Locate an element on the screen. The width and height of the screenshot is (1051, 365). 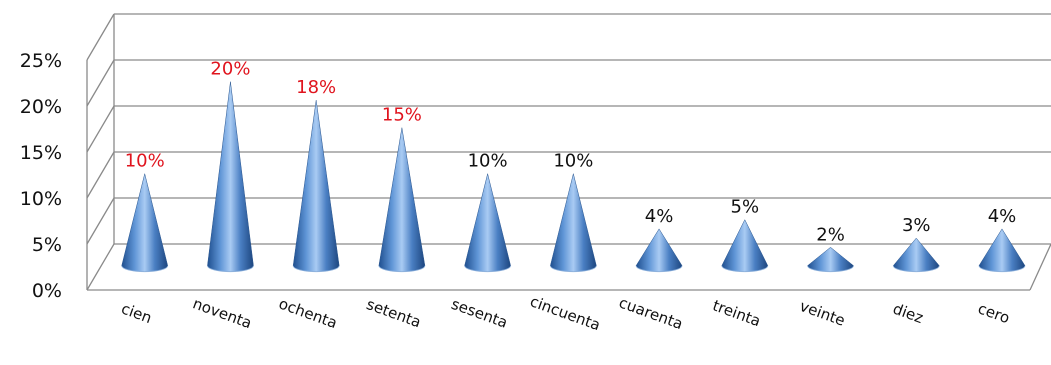
category-label: treinta is located at coordinates (736, 313).